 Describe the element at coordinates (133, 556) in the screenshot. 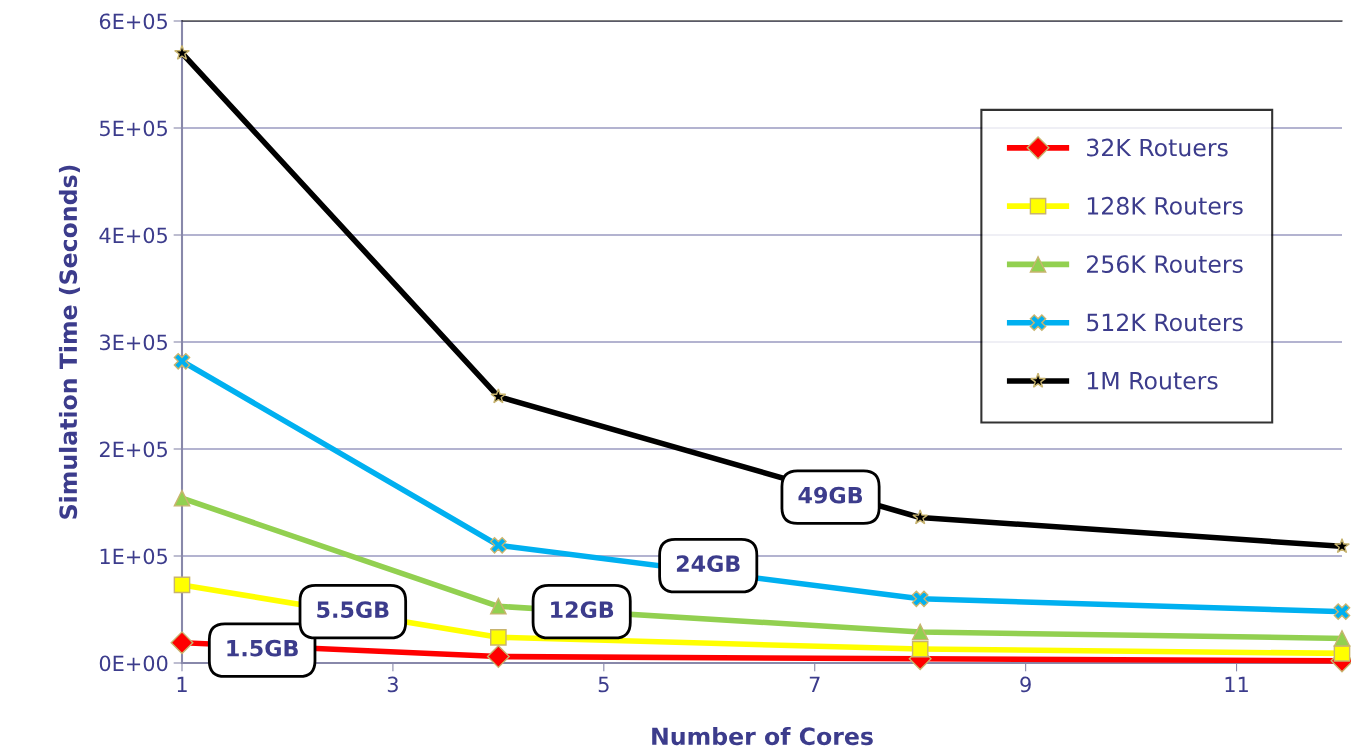

I see `y-tick-label: 1E+05` at that location.